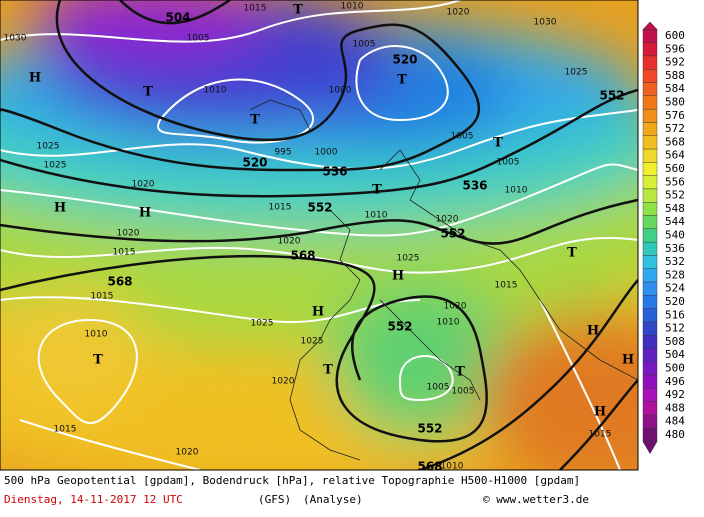  What do you see at coordinates (675, 115) in the screenshot?
I see `colorbar-label: 576` at bounding box center [675, 115].